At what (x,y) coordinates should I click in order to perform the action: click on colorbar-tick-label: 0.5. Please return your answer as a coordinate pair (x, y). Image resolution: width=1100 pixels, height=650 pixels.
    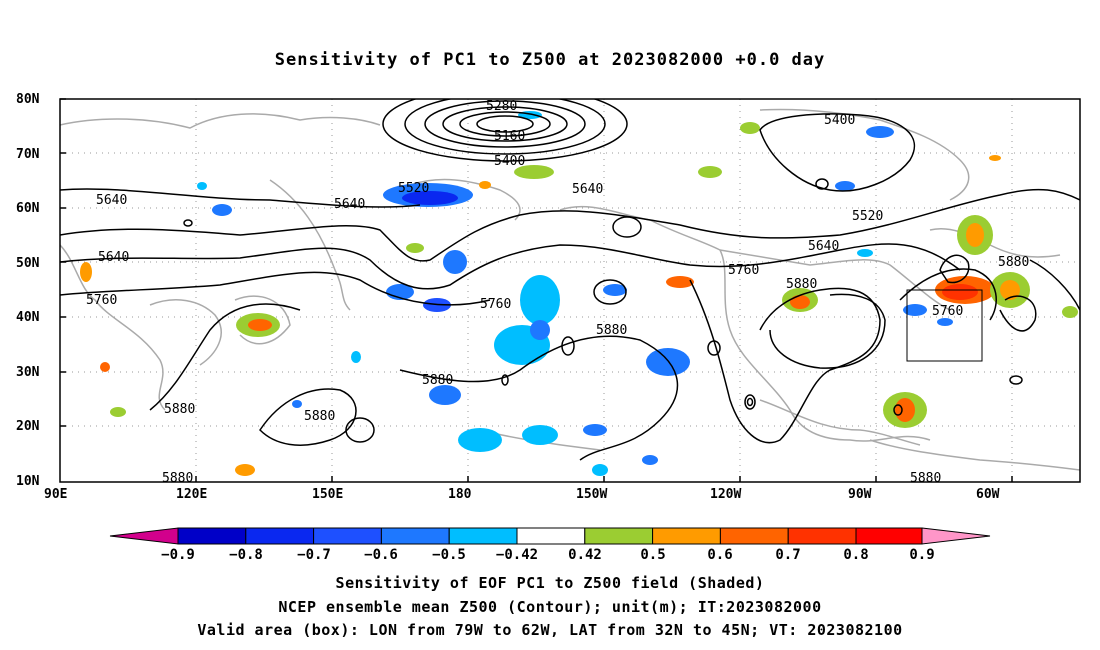
    Looking at the image, I should click on (652, 555).